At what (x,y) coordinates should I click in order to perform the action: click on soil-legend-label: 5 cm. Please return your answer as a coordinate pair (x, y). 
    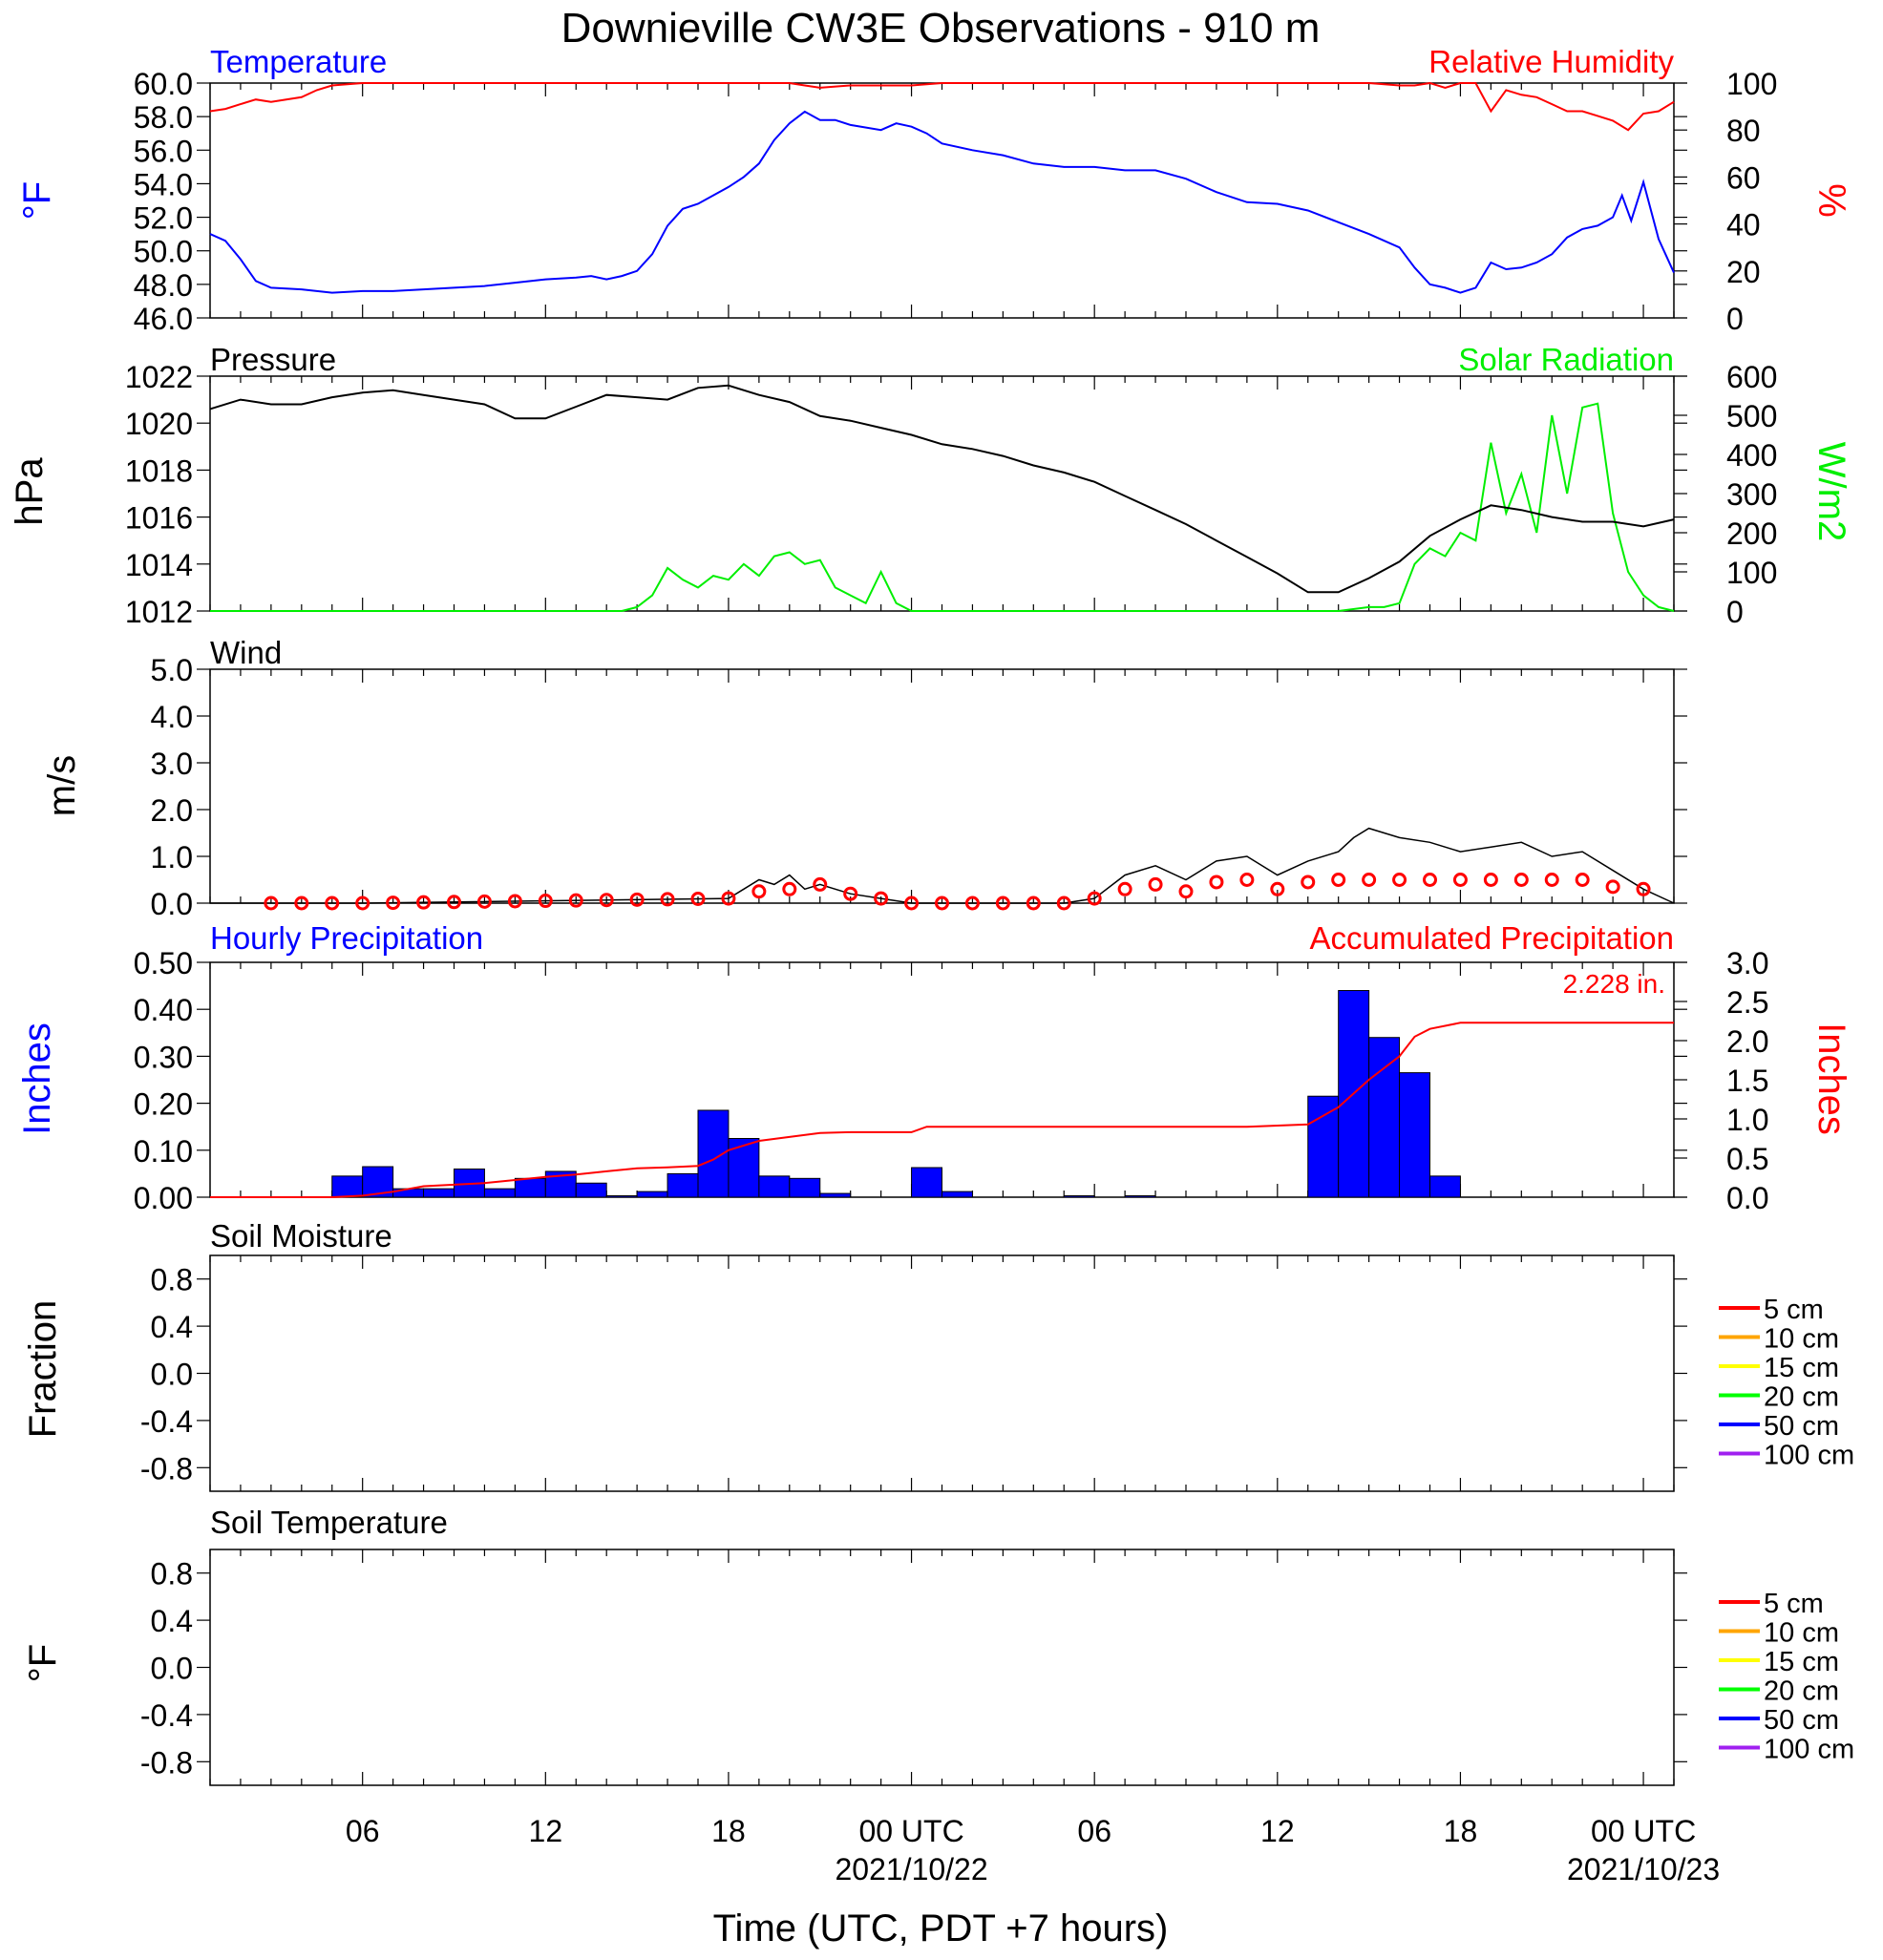
    Looking at the image, I should click on (1794, 1604).